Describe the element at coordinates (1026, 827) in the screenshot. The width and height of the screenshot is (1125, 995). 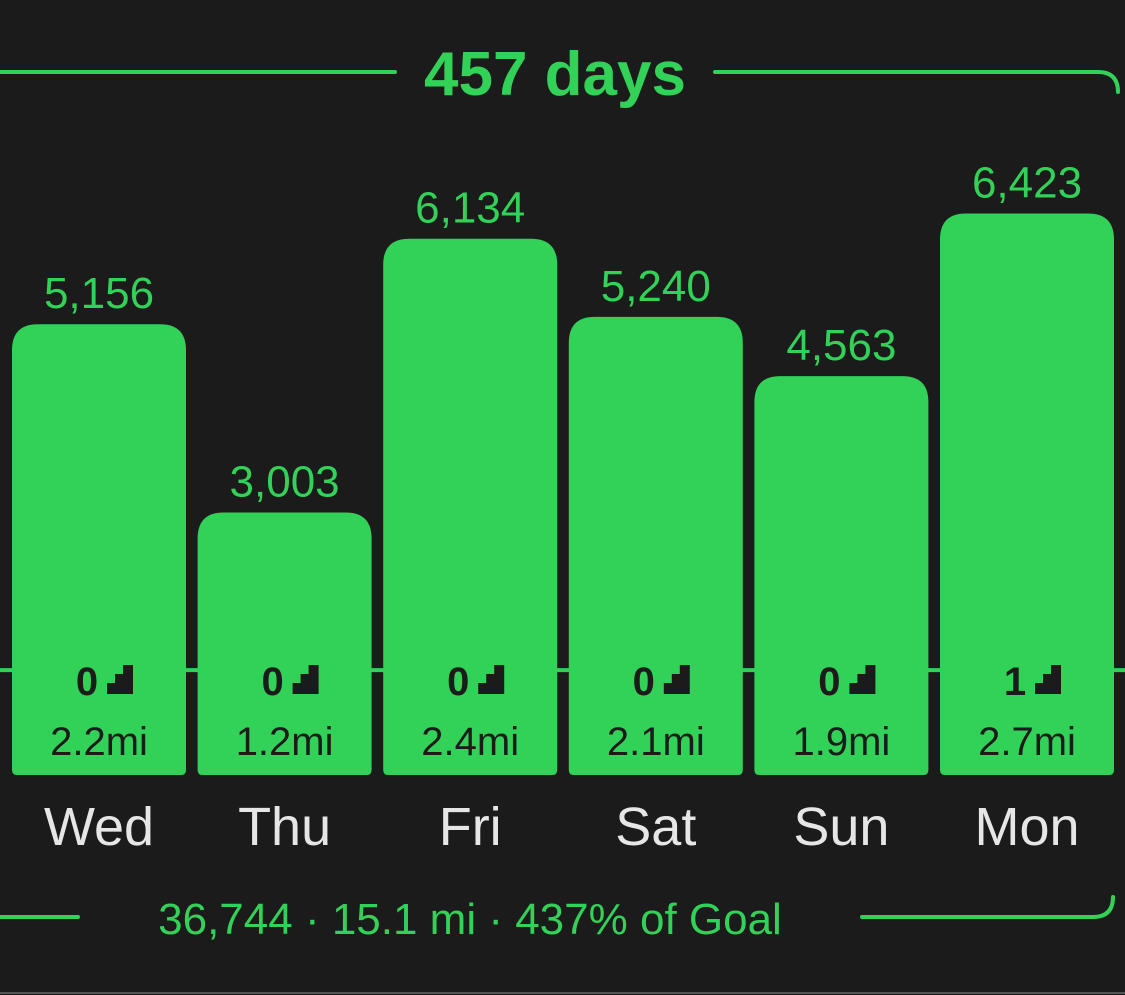
I see `day-label: Mon` at that location.